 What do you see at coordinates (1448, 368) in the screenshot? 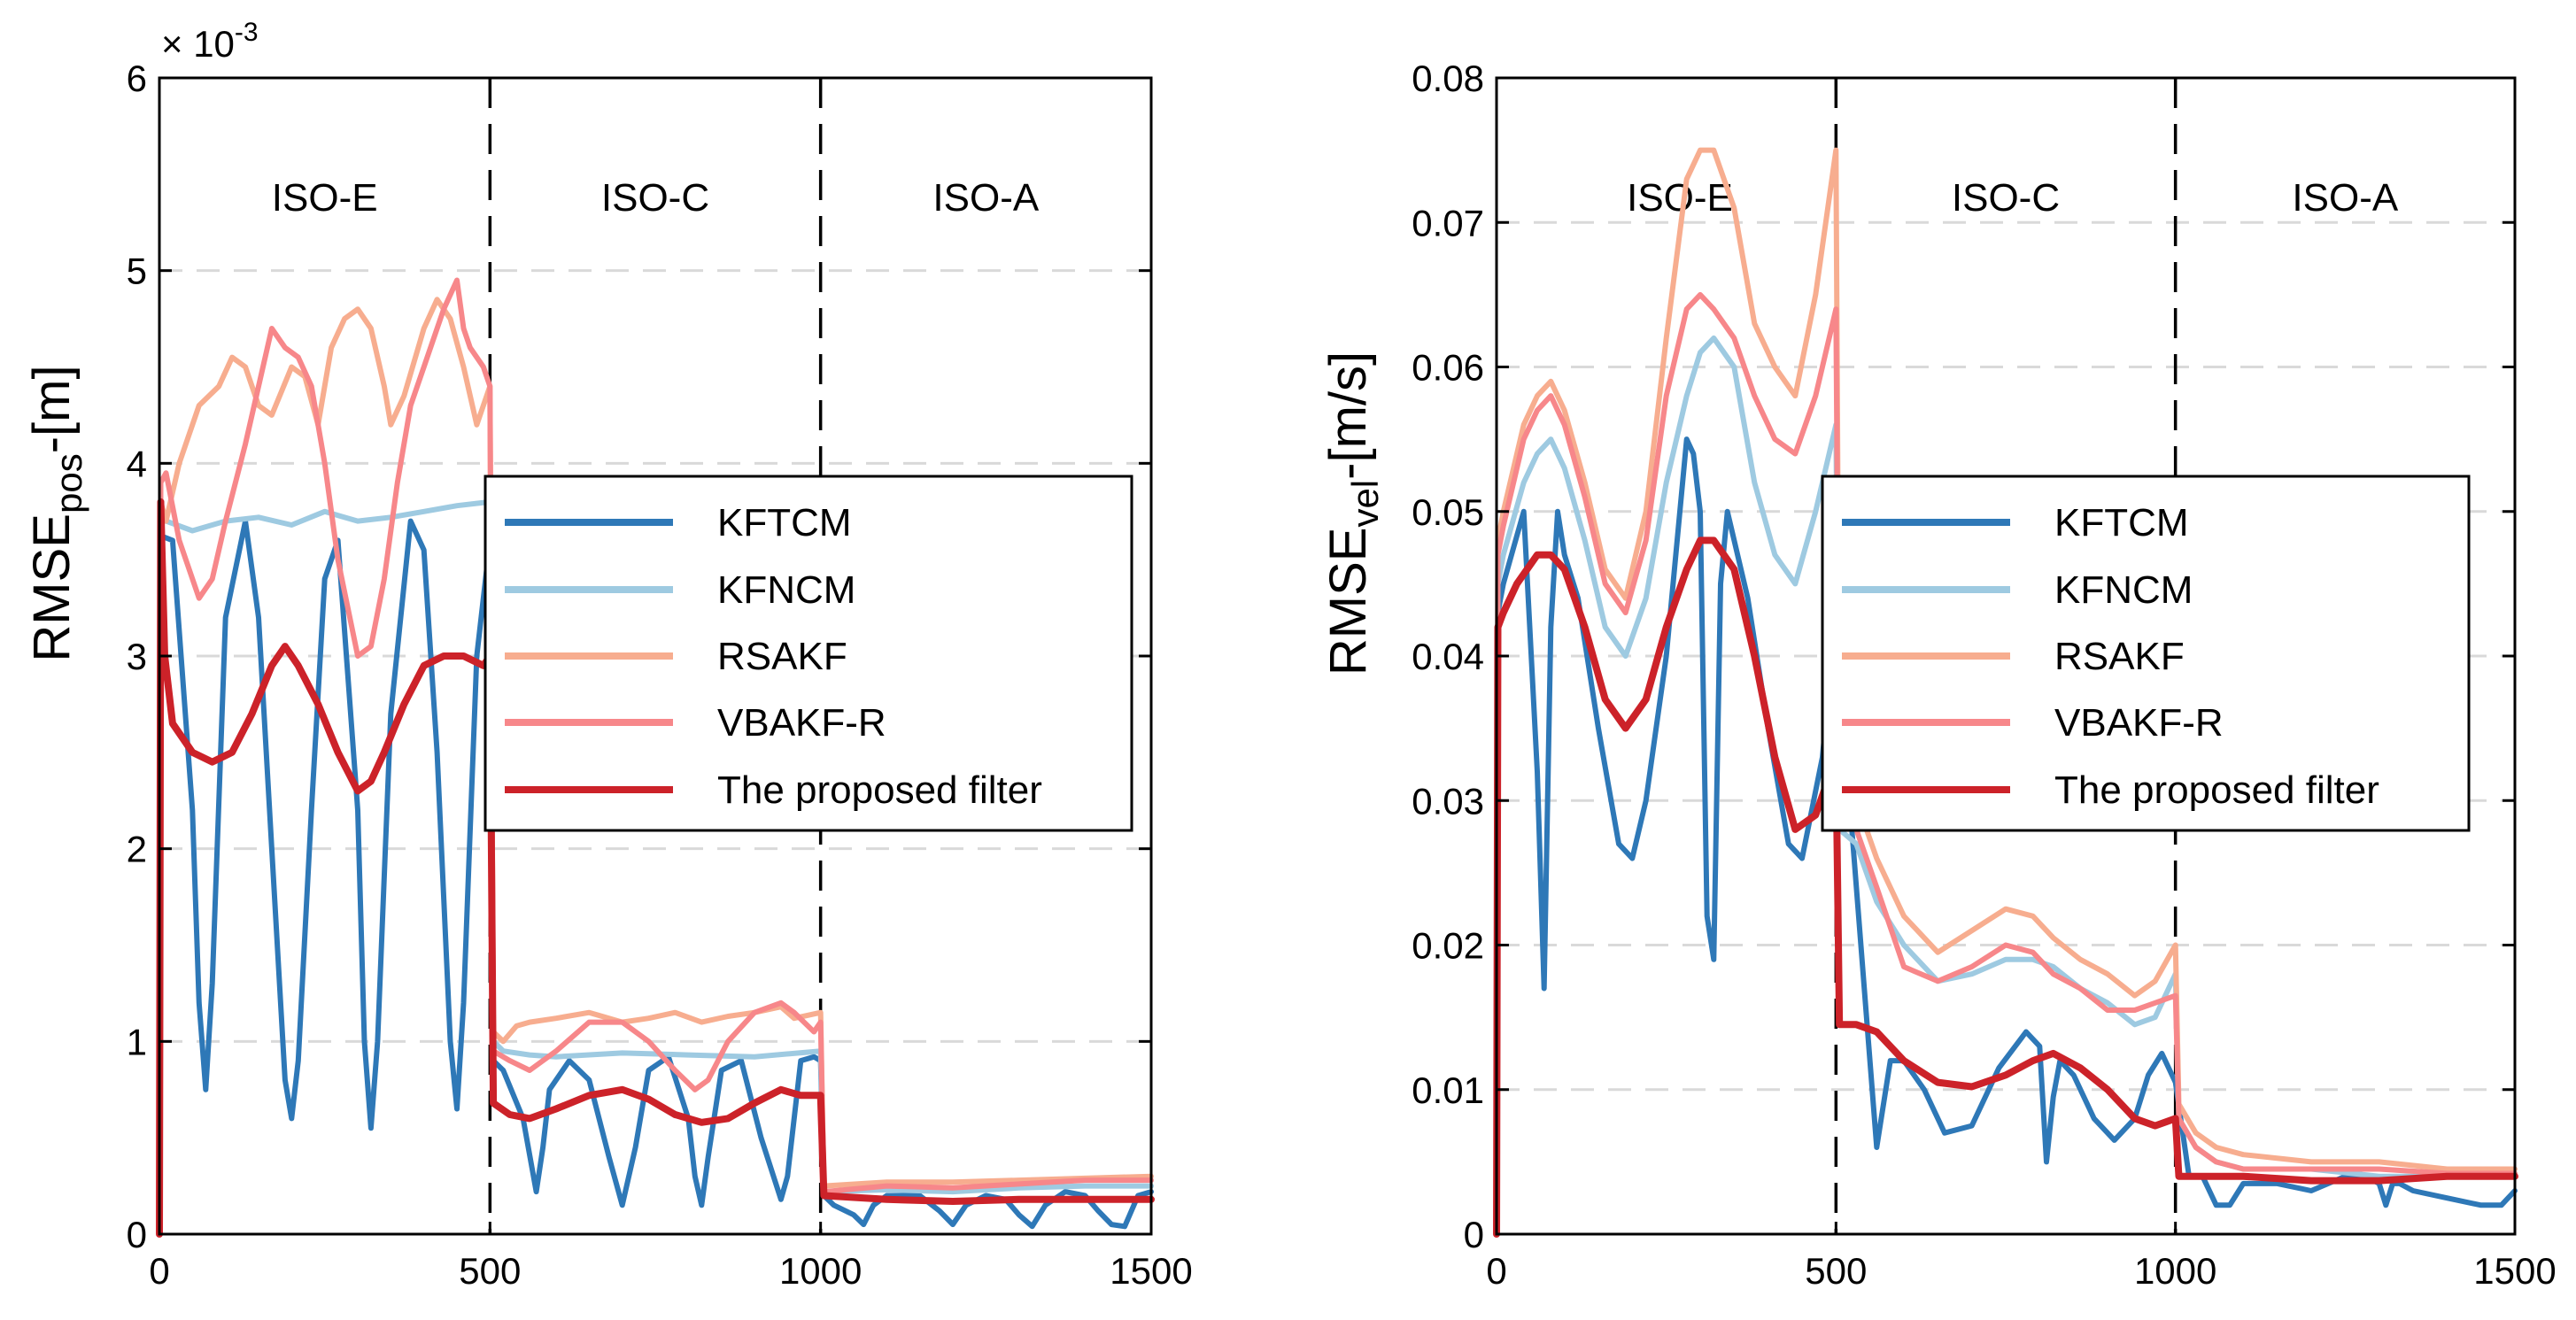
I see `y-tick-label: 0.06` at bounding box center [1448, 368].